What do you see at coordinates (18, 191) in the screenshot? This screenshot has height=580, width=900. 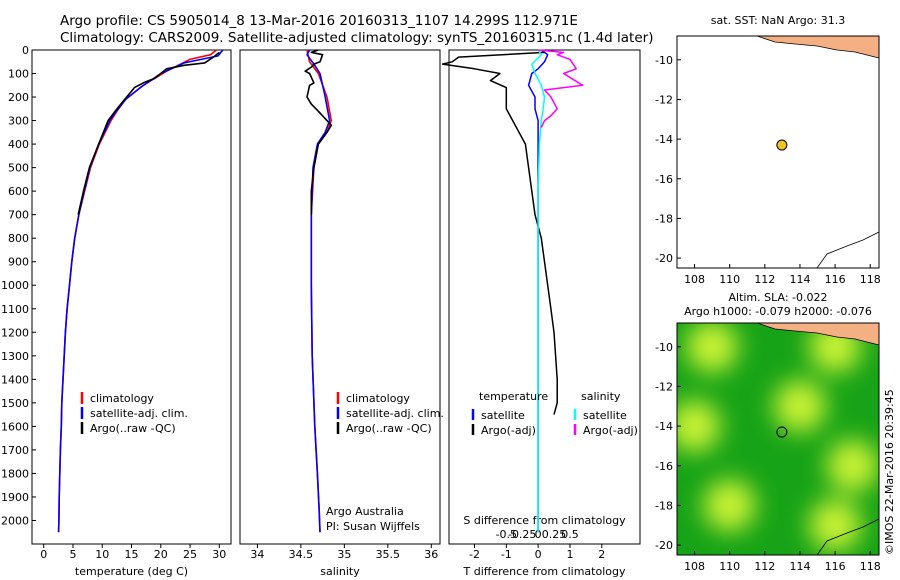 I see `depth-tick-label: 600` at bounding box center [18, 191].